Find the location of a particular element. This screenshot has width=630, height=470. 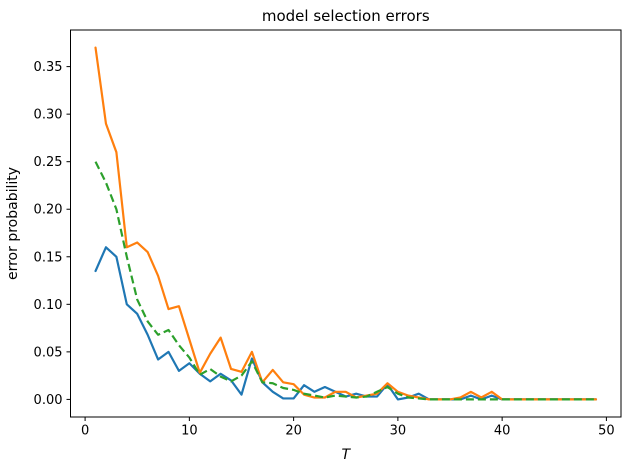

y-tick-label: 0.30 is located at coordinates (48, 115).